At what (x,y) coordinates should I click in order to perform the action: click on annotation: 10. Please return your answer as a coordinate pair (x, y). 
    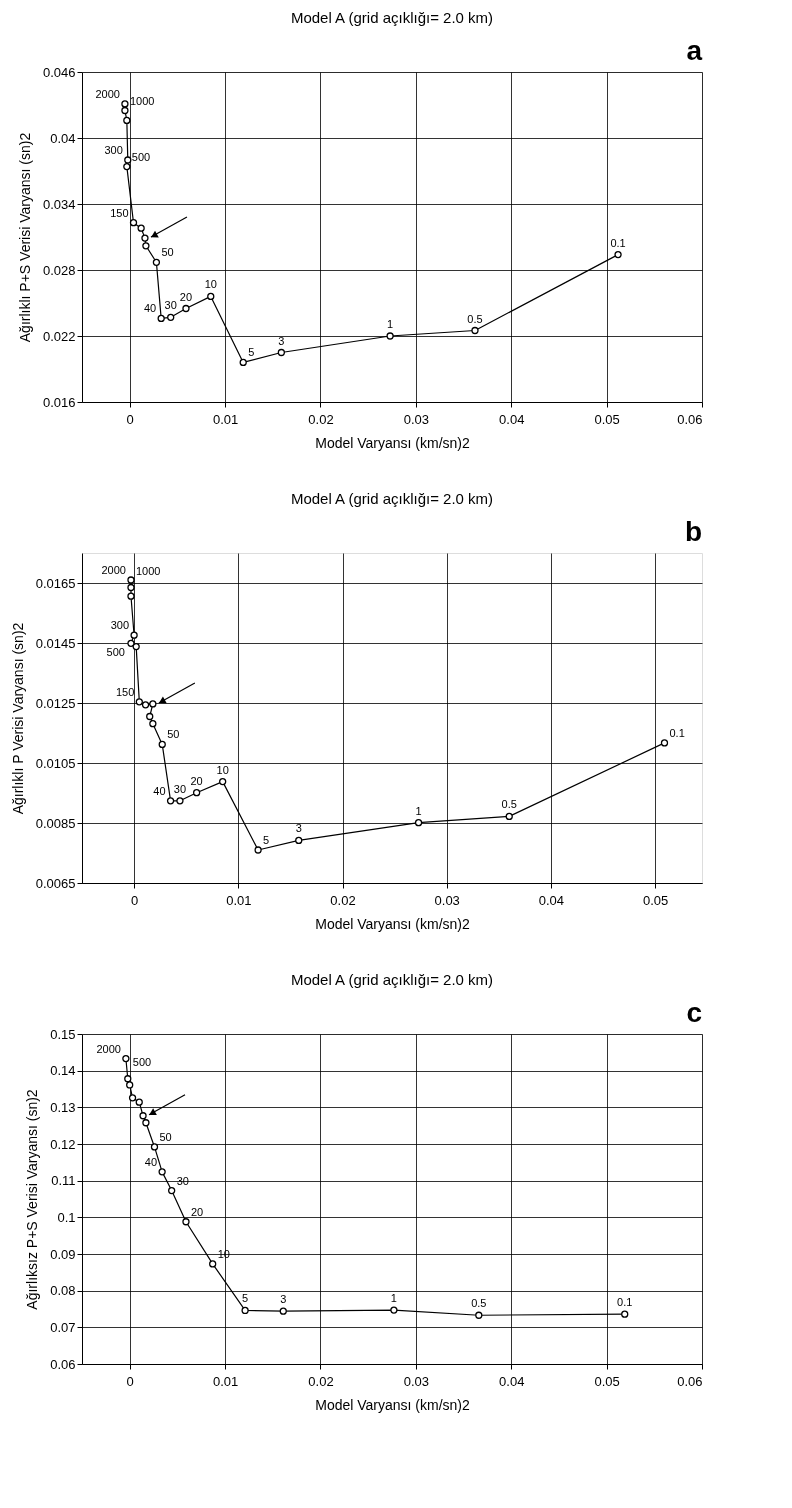
    Looking at the image, I should click on (222, 769).